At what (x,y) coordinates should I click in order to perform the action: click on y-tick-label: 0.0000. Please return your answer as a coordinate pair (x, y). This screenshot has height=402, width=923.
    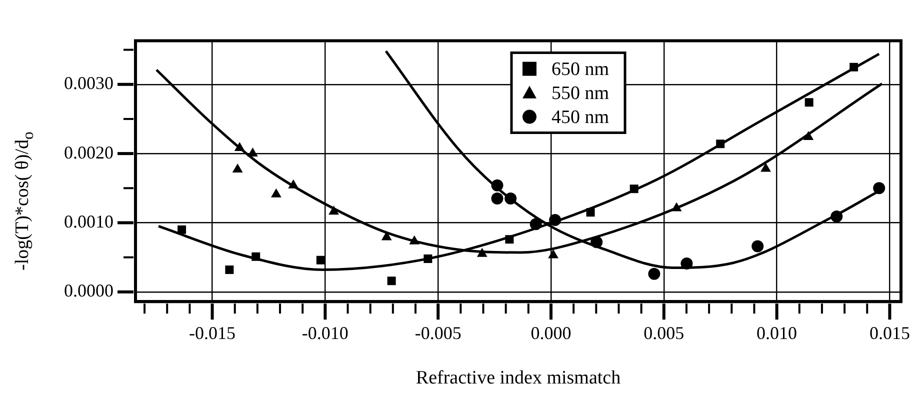
    Looking at the image, I should click on (89, 290).